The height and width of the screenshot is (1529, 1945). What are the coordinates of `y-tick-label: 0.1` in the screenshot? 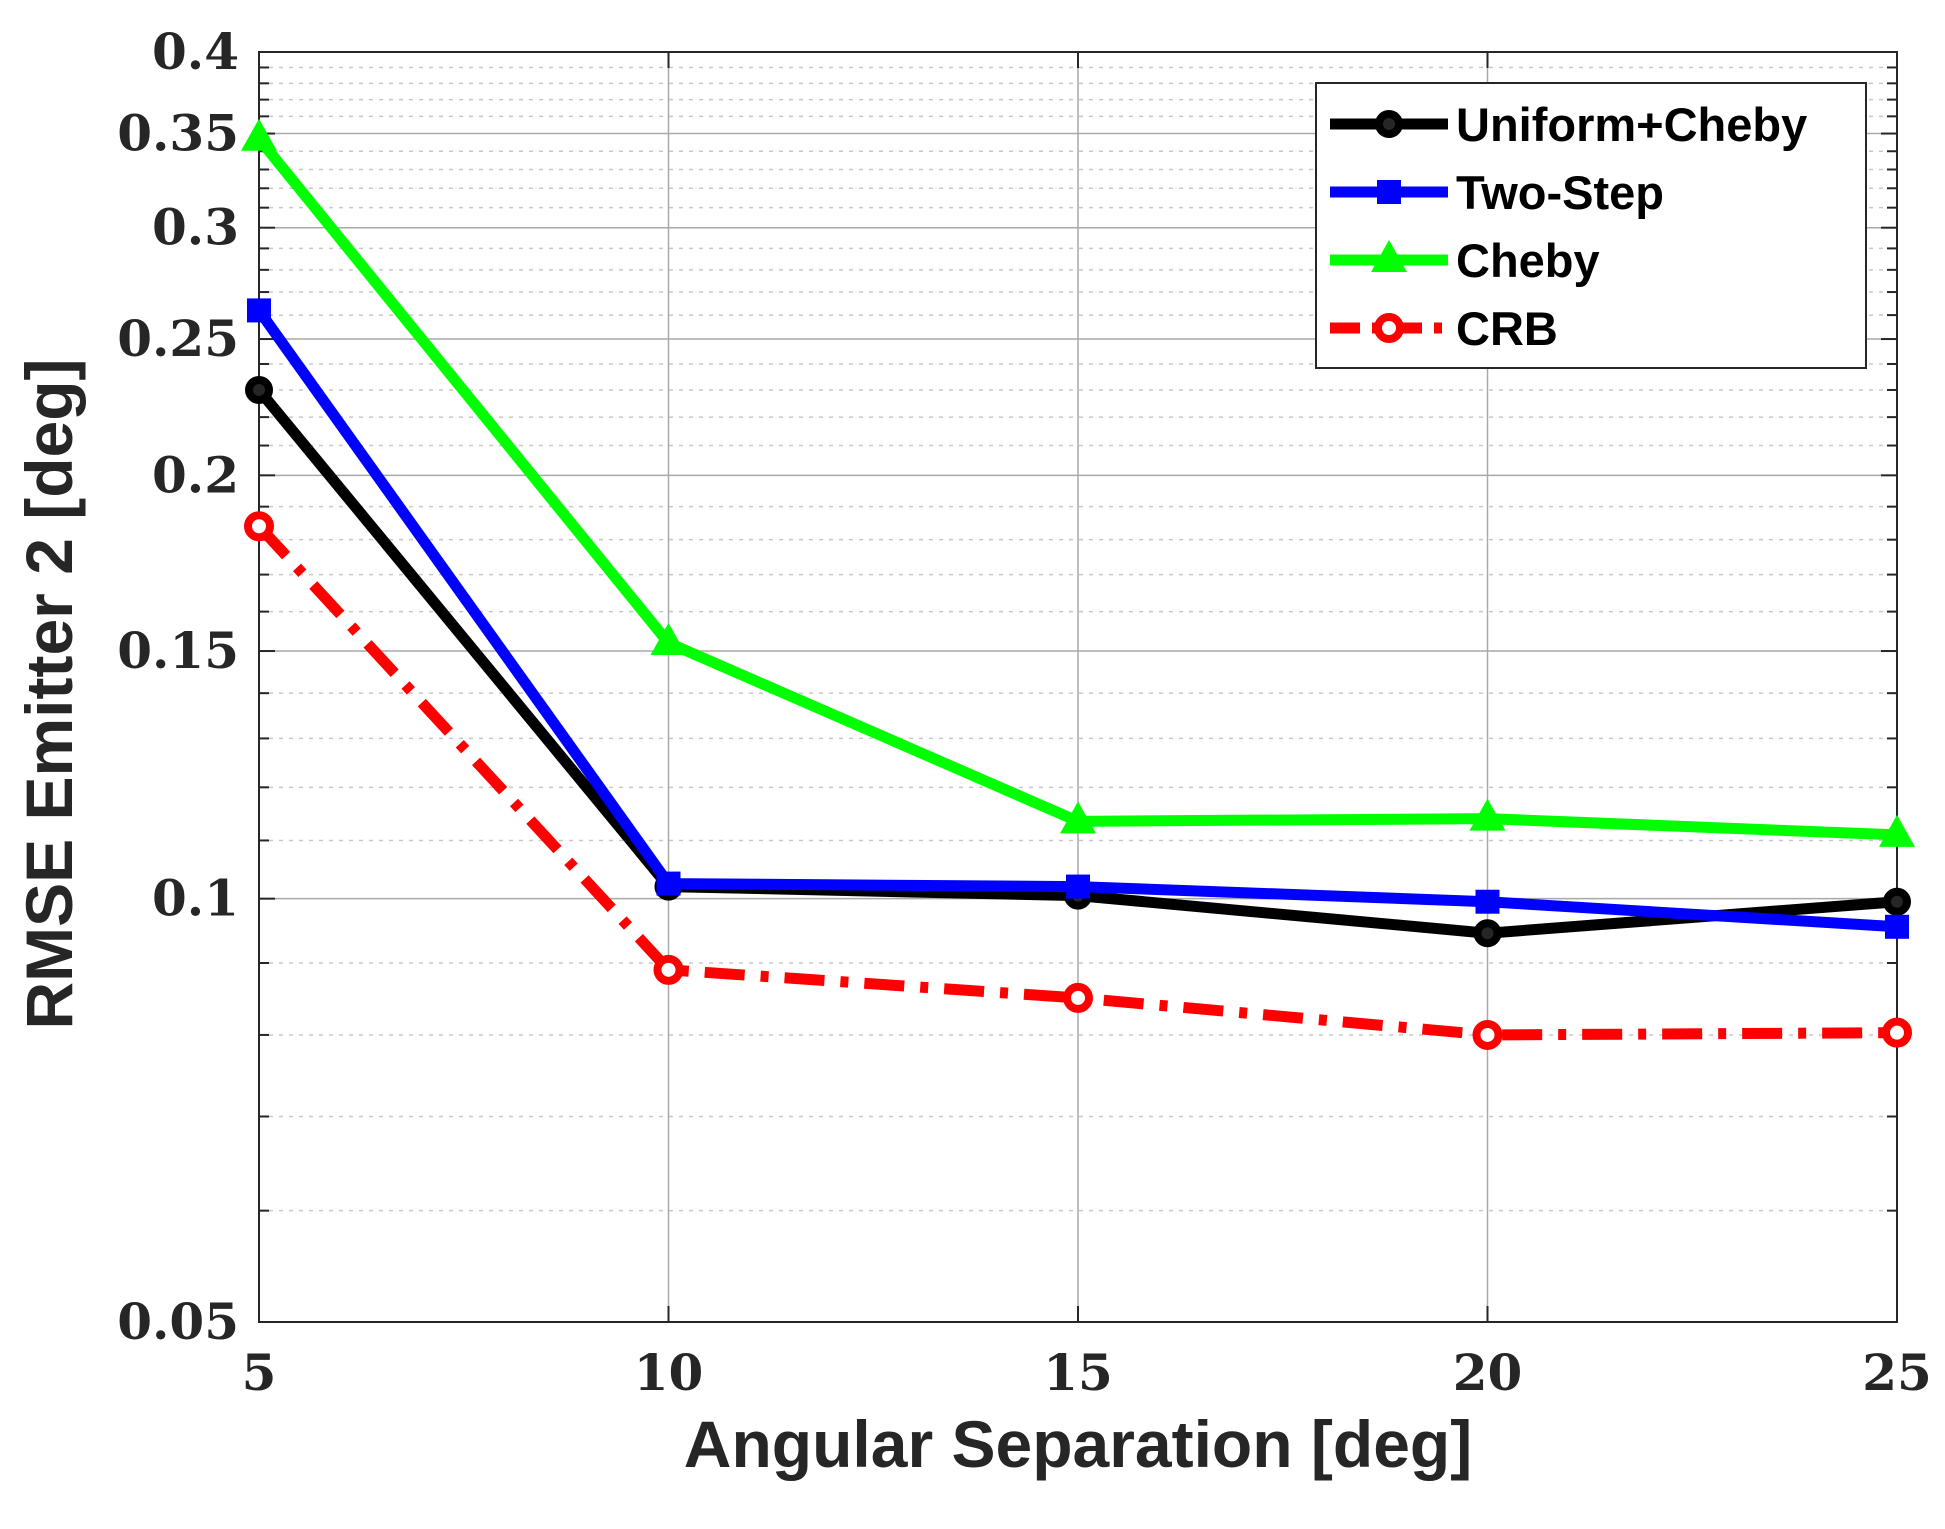 It's located at (195, 898).